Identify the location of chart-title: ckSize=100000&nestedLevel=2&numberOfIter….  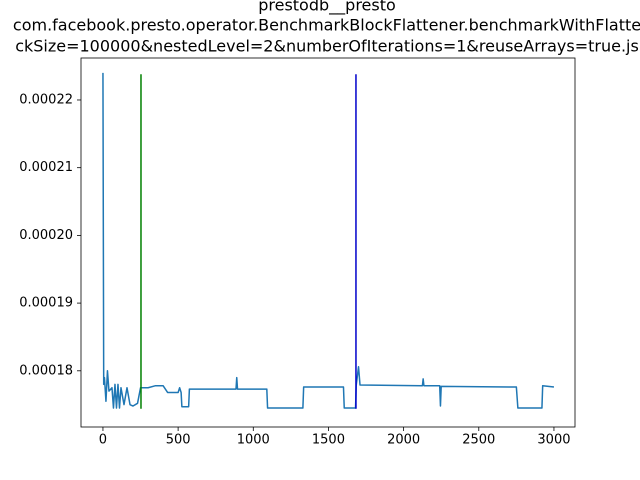
(327, 46).